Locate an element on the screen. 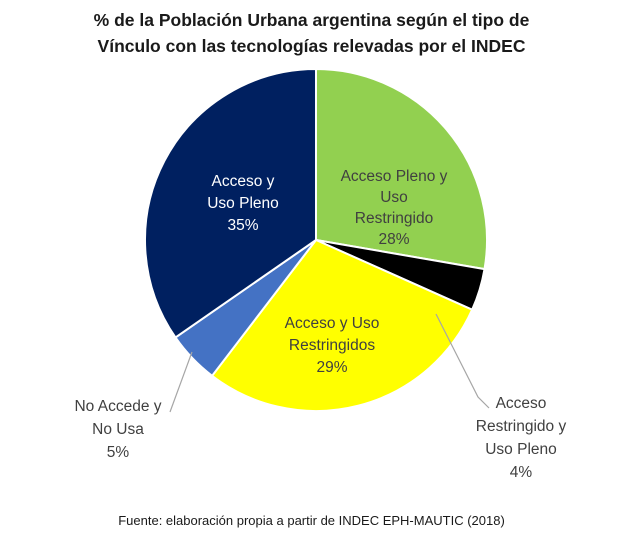  slice-label-acceso-restringido-y-uso-pleno: Acceso Restringido y Uso Pleno 4% is located at coordinates (521, 438).